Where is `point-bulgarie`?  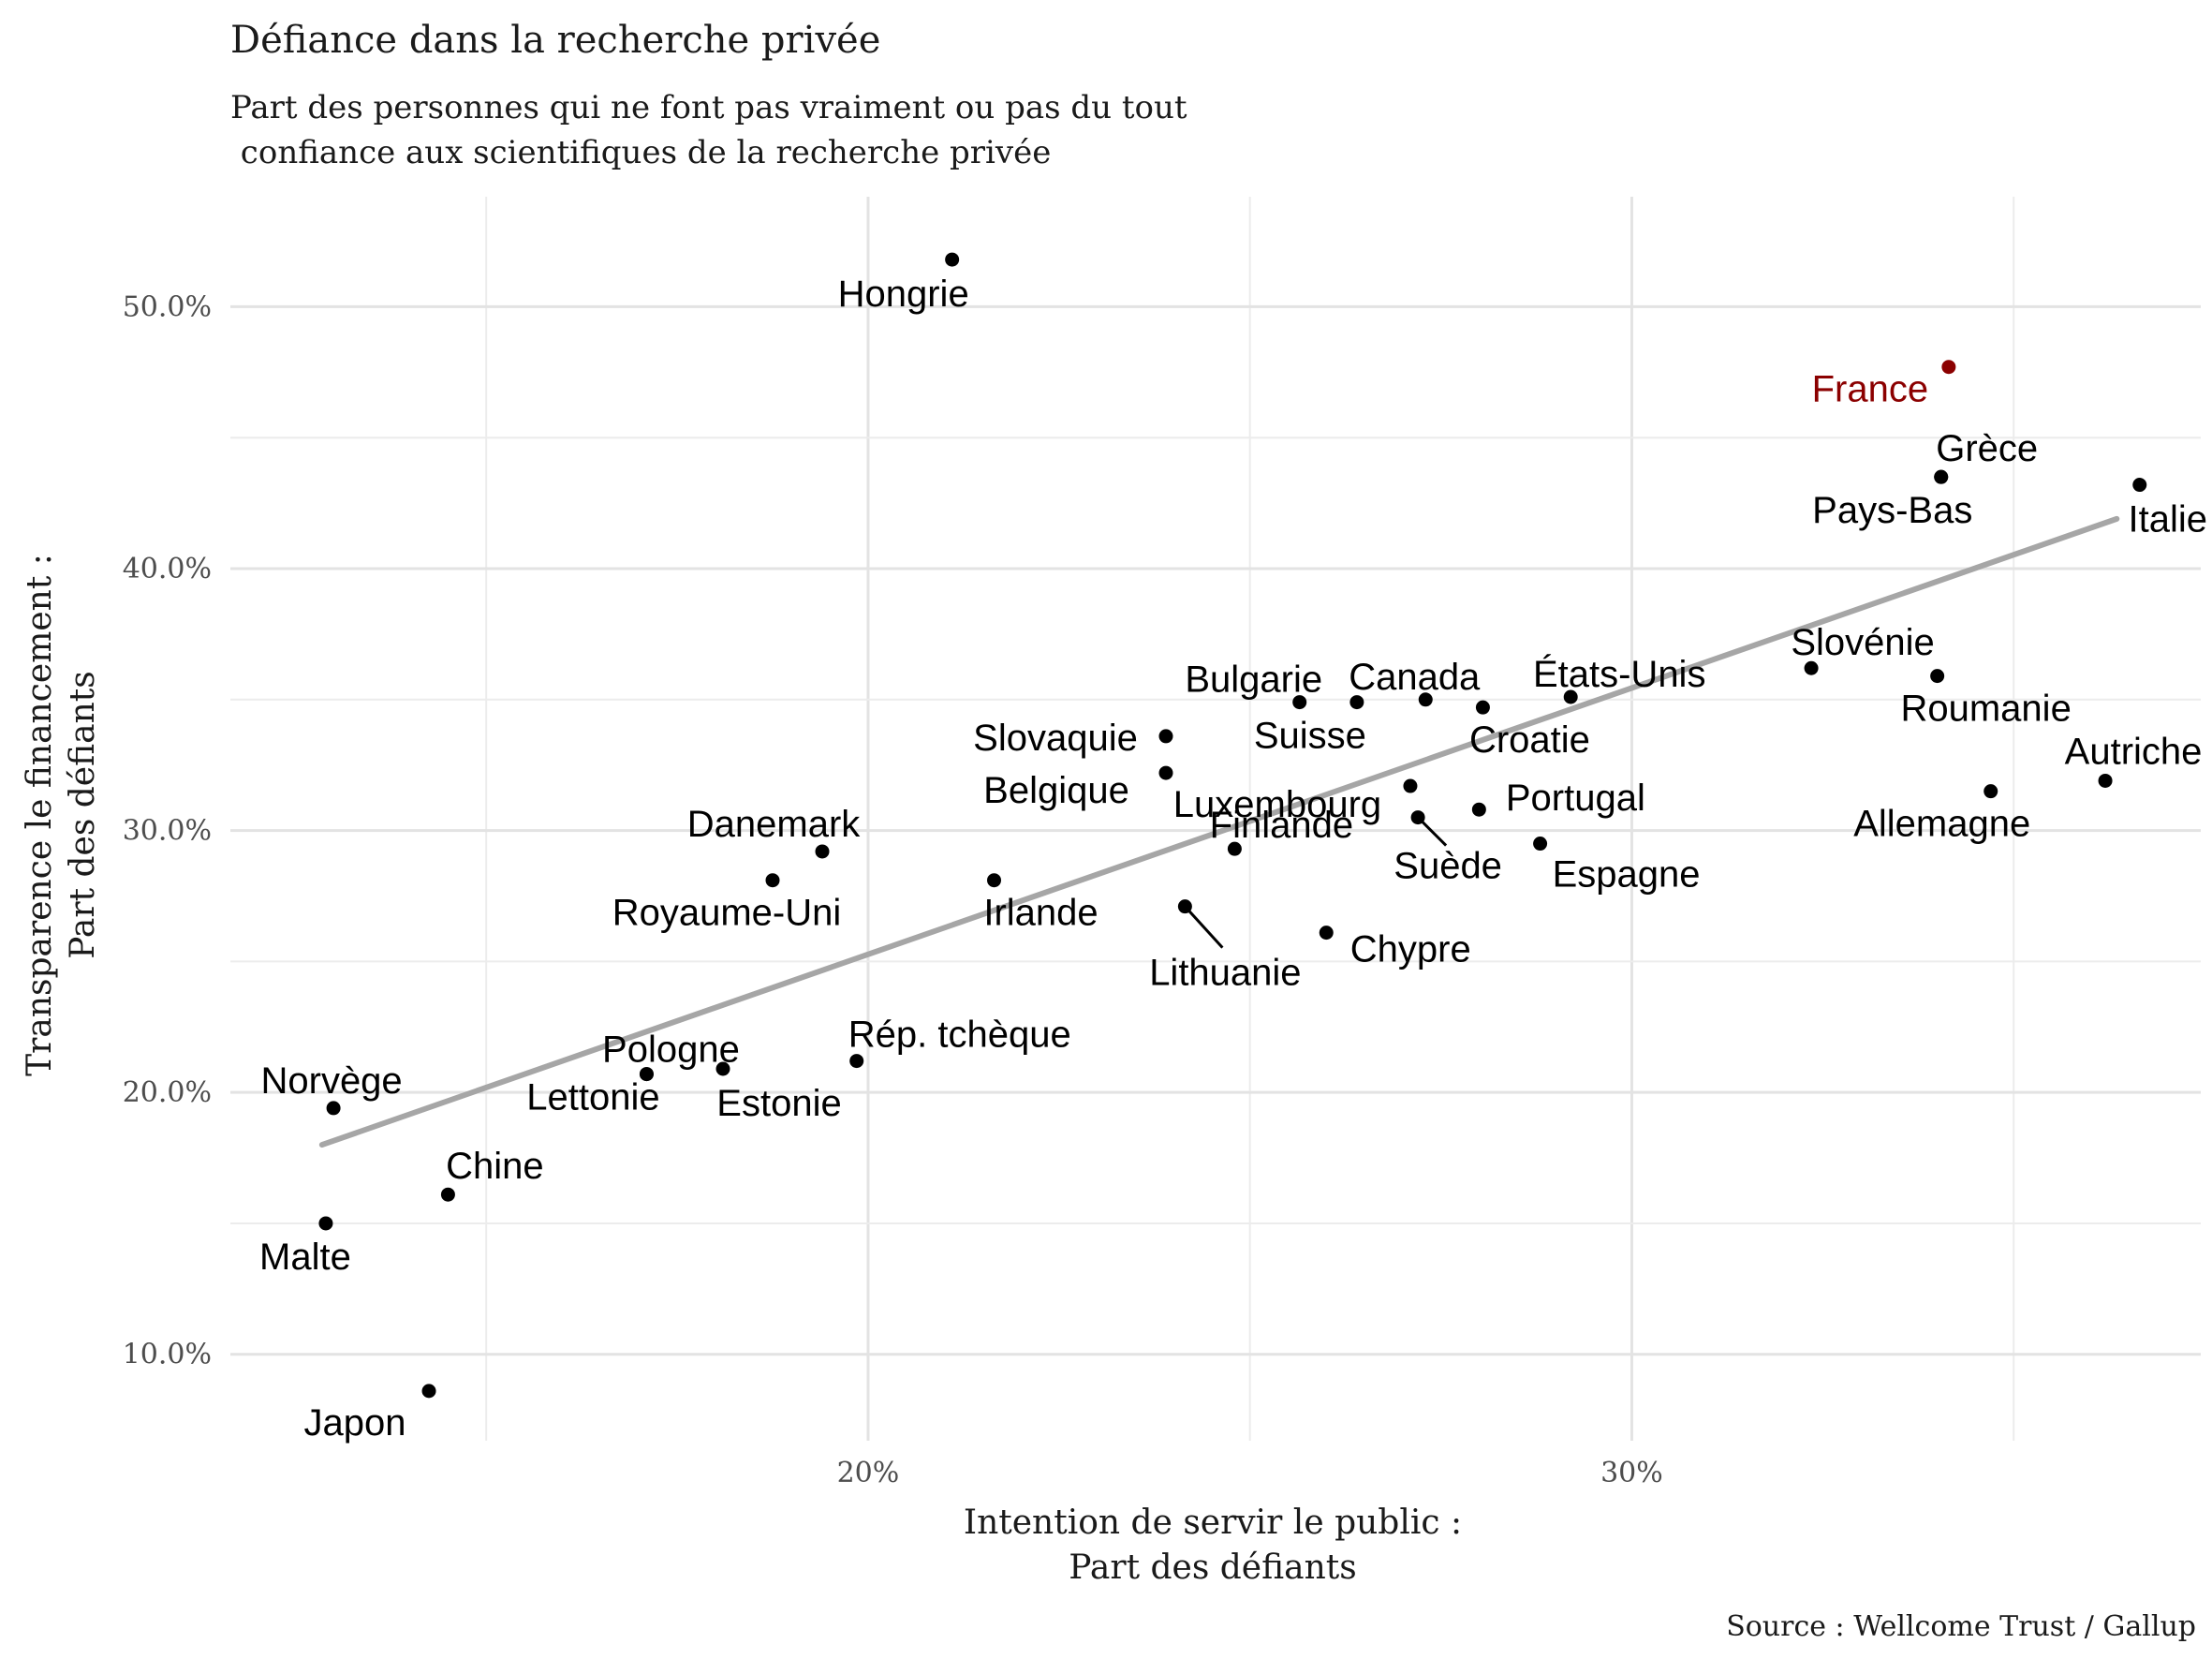 point-bulgarie is located at coordinates (1300, 703).